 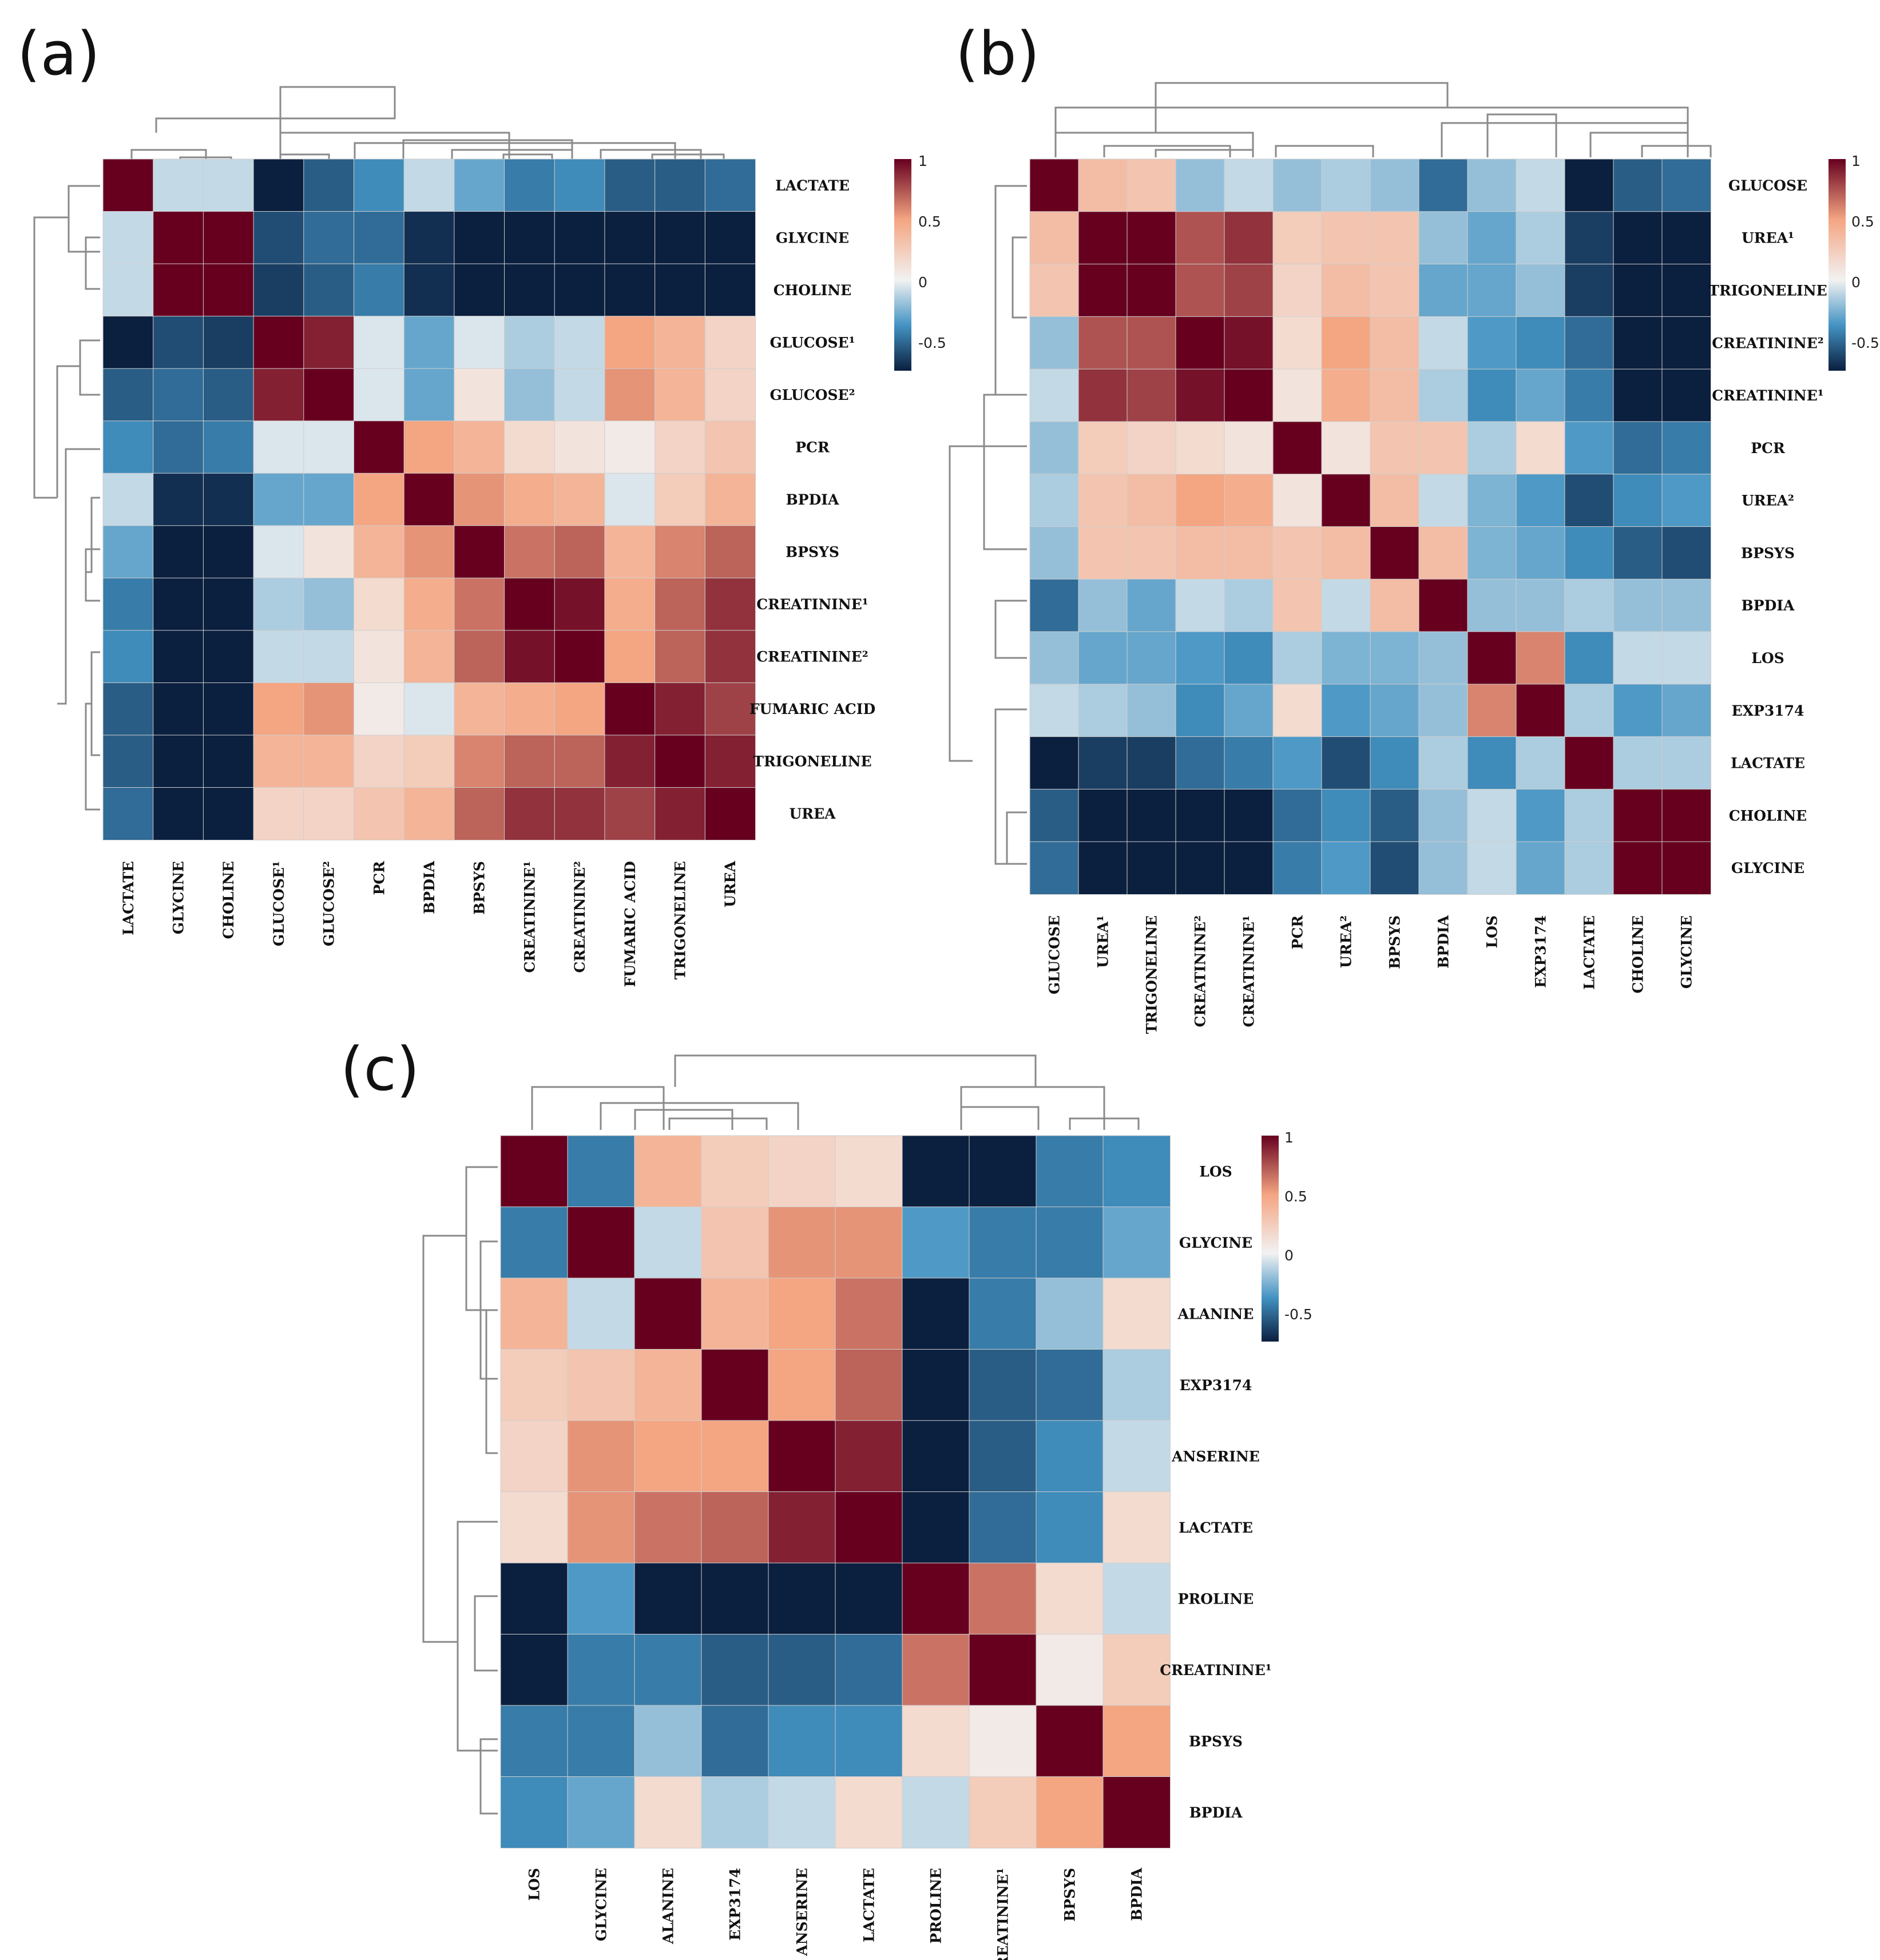 What do you see at coordinates (278, 604) in the screenshot?
I see `cell-a-creatinine-glucose` at bounding box center [278, 604].